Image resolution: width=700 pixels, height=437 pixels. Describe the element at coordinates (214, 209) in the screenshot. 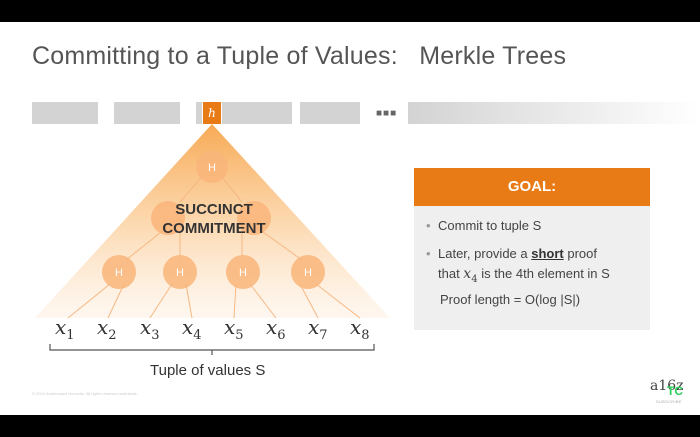

I see `succinct-line: SUCCINCT` at that location.